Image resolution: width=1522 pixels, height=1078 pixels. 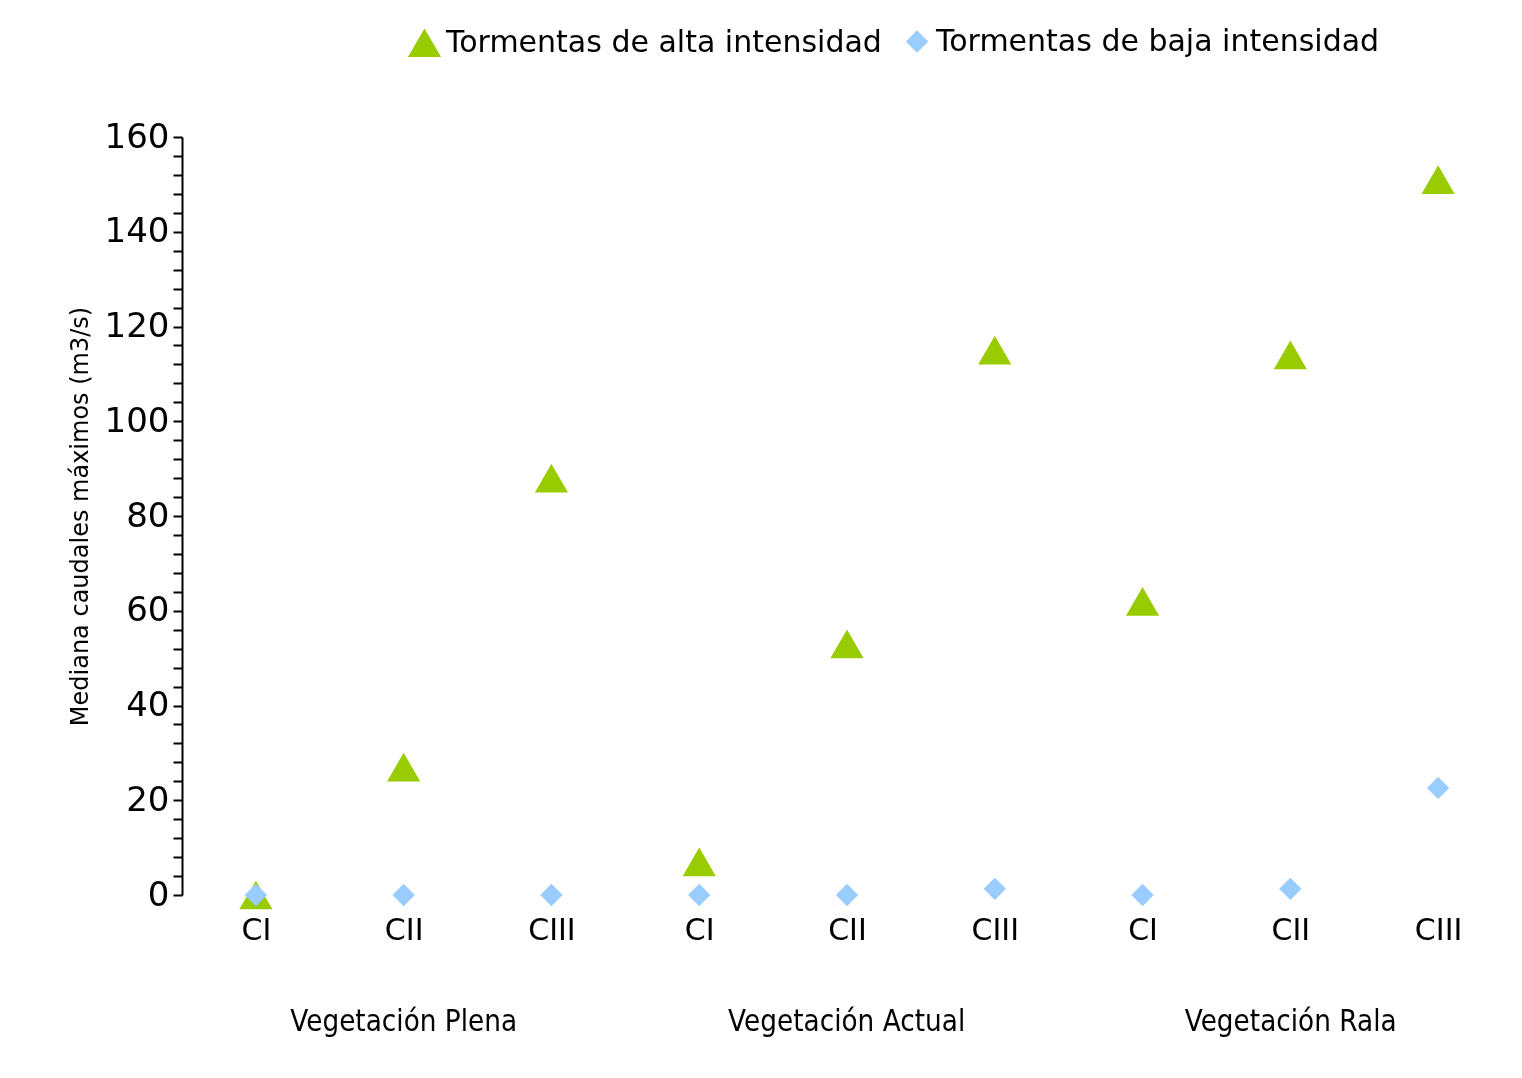 What do you see at coordinates (148, 798) in the screenshot?
I see `y-tick-label: 20` at bounding box center [148, 798].